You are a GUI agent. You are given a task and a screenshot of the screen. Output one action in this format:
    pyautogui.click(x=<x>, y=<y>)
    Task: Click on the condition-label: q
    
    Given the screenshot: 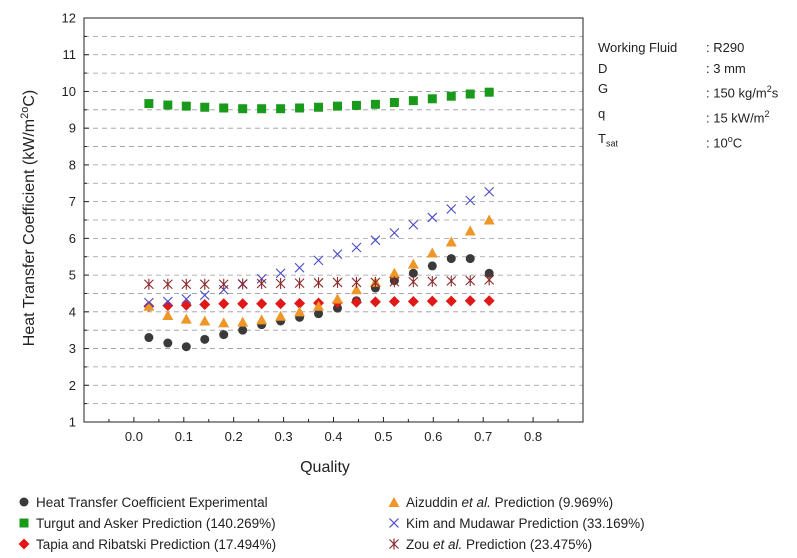 What is the action you would take?
    pyautogui.click(x=602, y=113)
    